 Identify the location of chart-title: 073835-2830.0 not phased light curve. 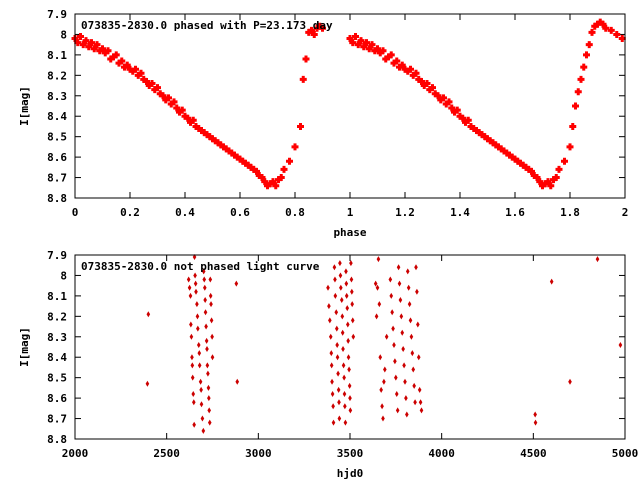
(200, 266).